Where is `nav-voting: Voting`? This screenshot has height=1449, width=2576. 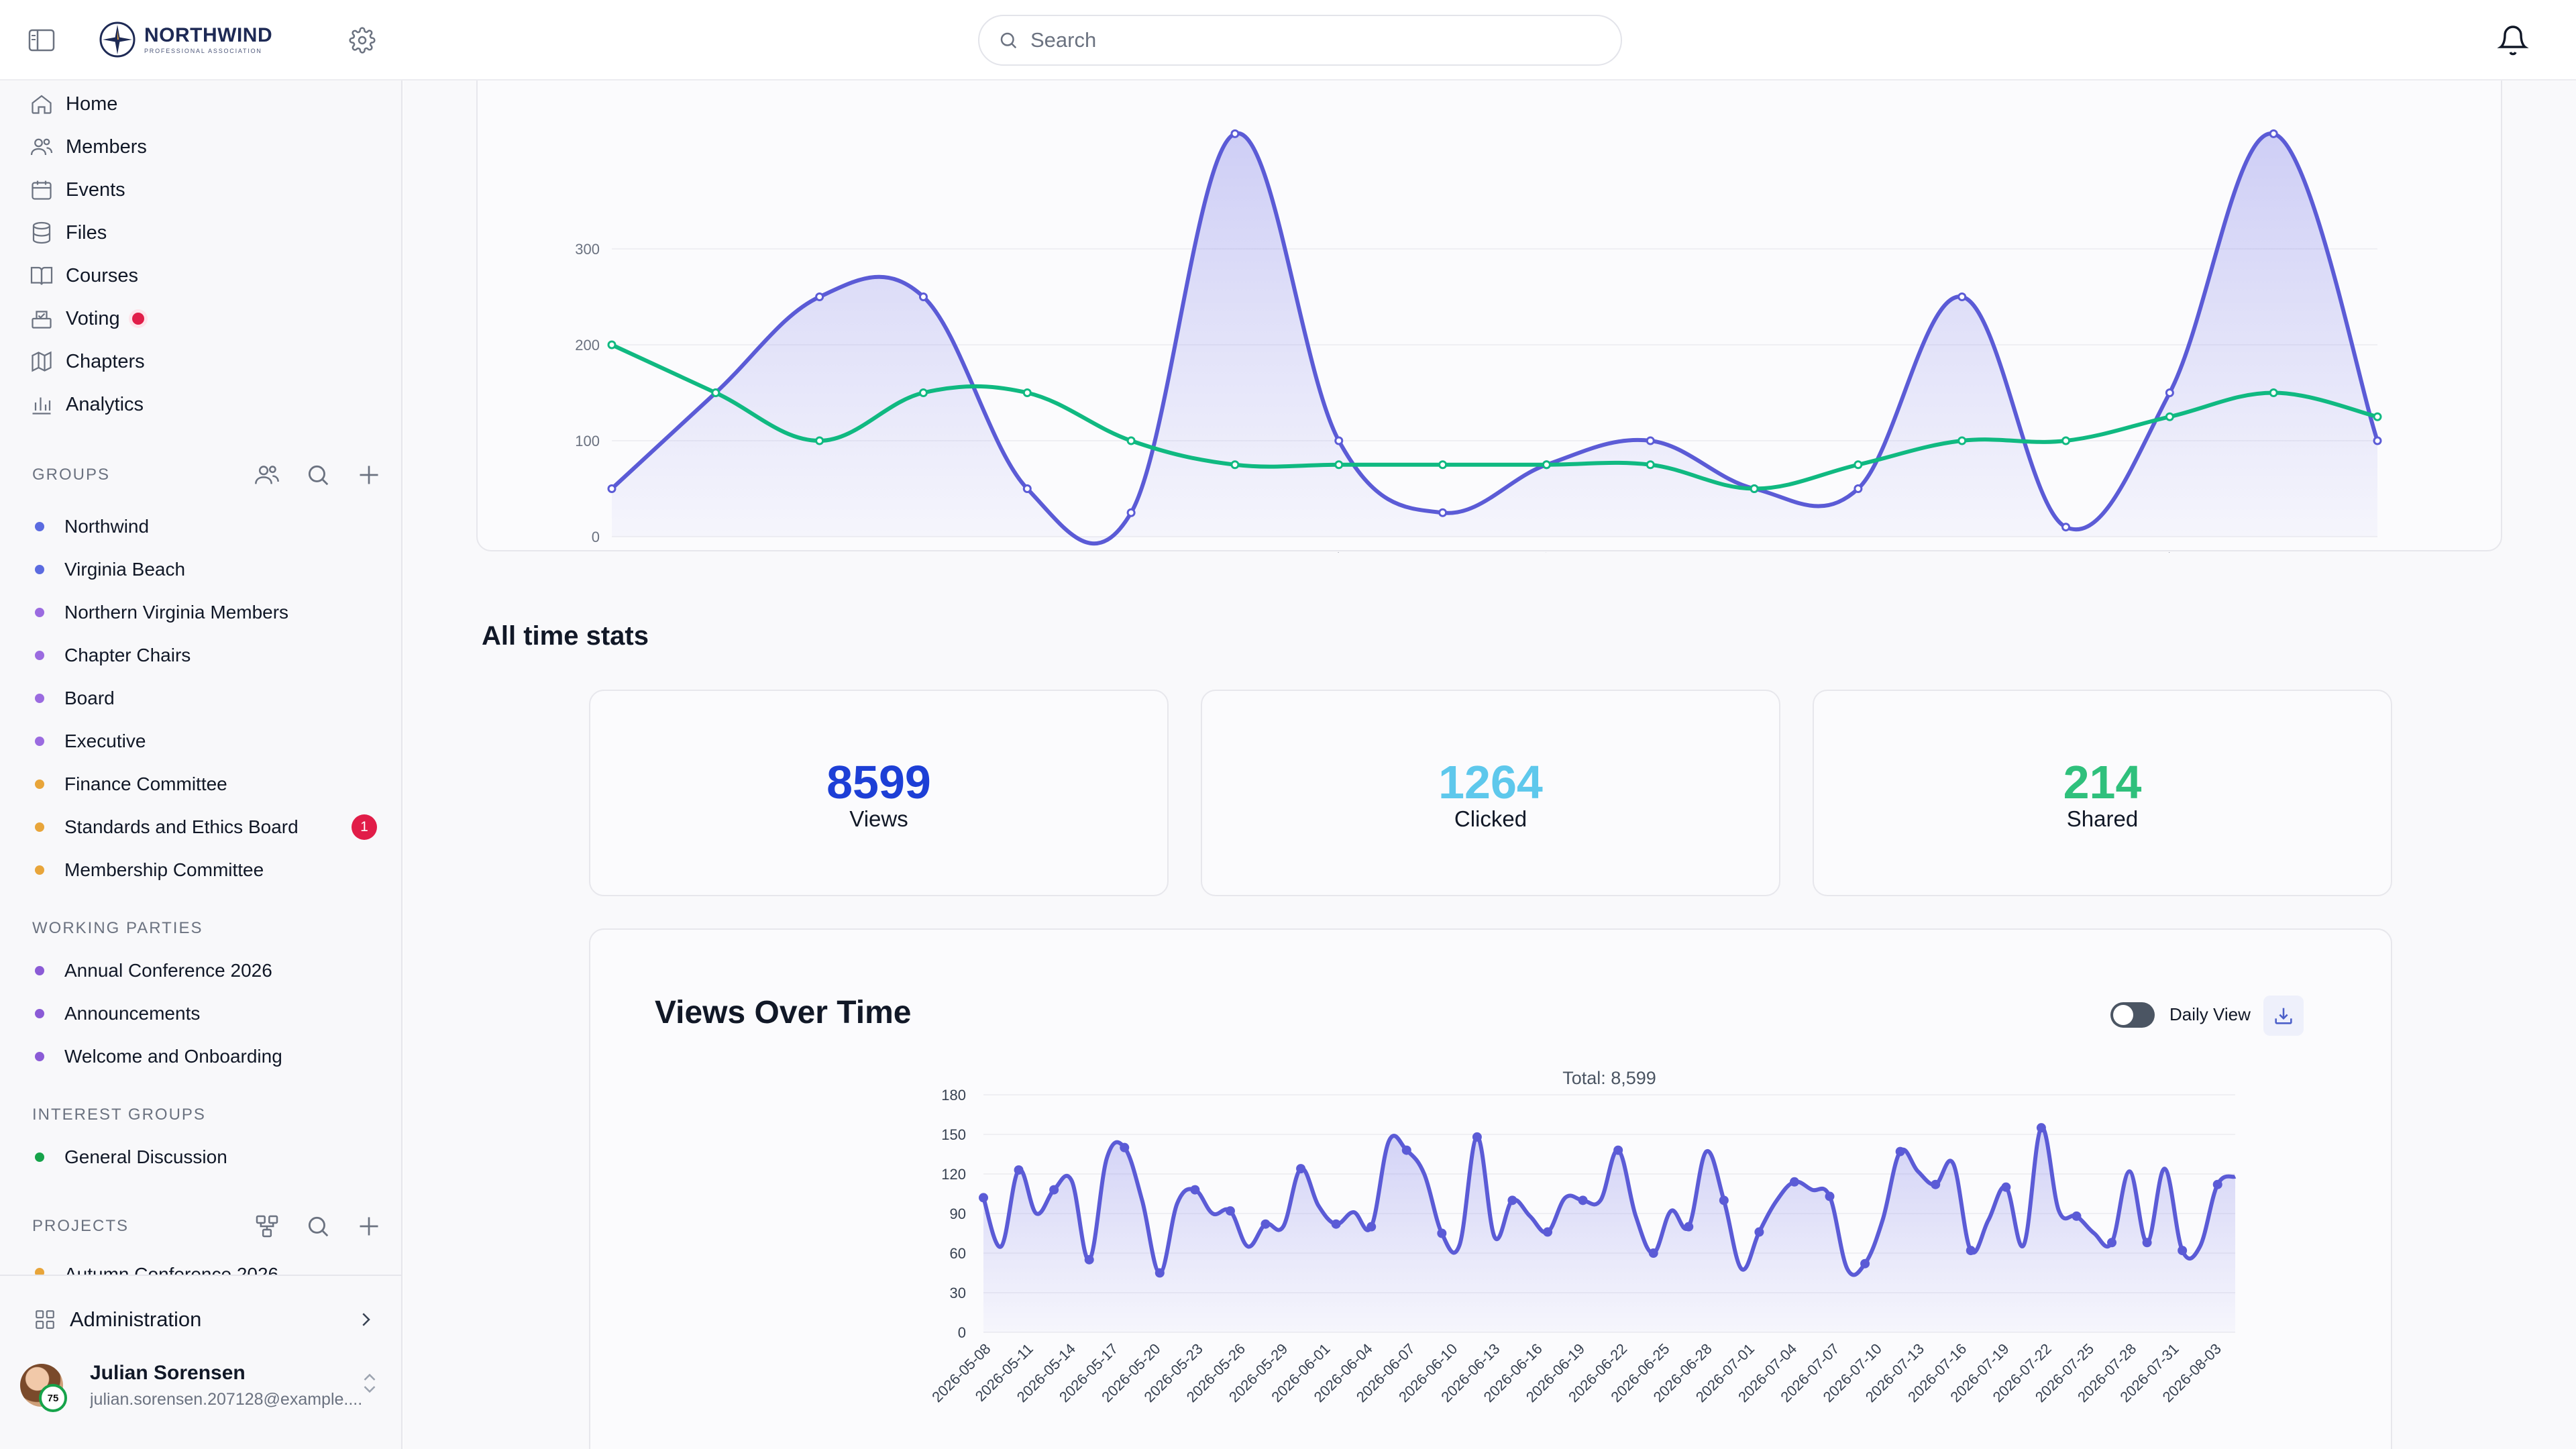
nav-voting: Voting is located at coordinates (87, 318).